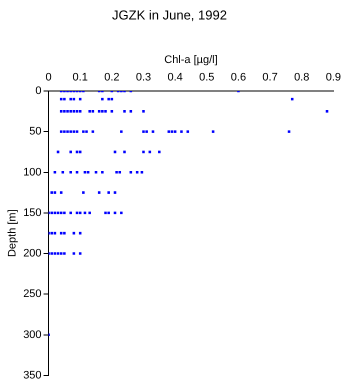  I want to click on x-axis-title: Chl-a [µg/l], so click(191, 60).